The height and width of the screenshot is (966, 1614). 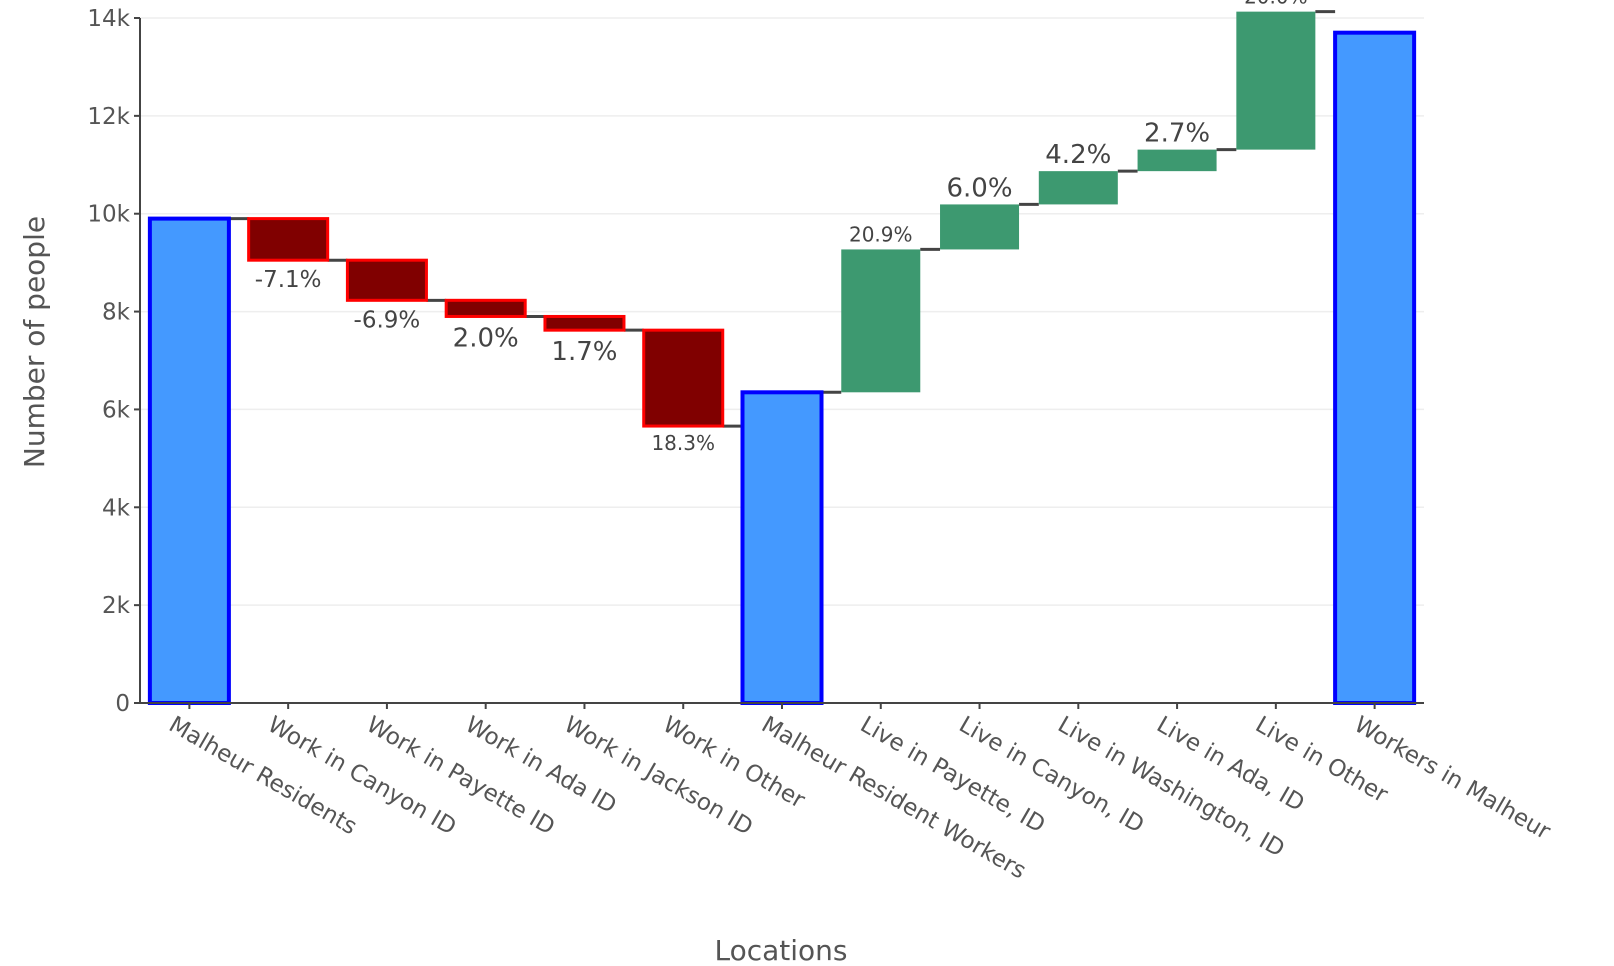 What do you see at coordinates (1177, 134) in the screenshot?
I see `data-label: 2.7%` at bounding box center [1177, 134].